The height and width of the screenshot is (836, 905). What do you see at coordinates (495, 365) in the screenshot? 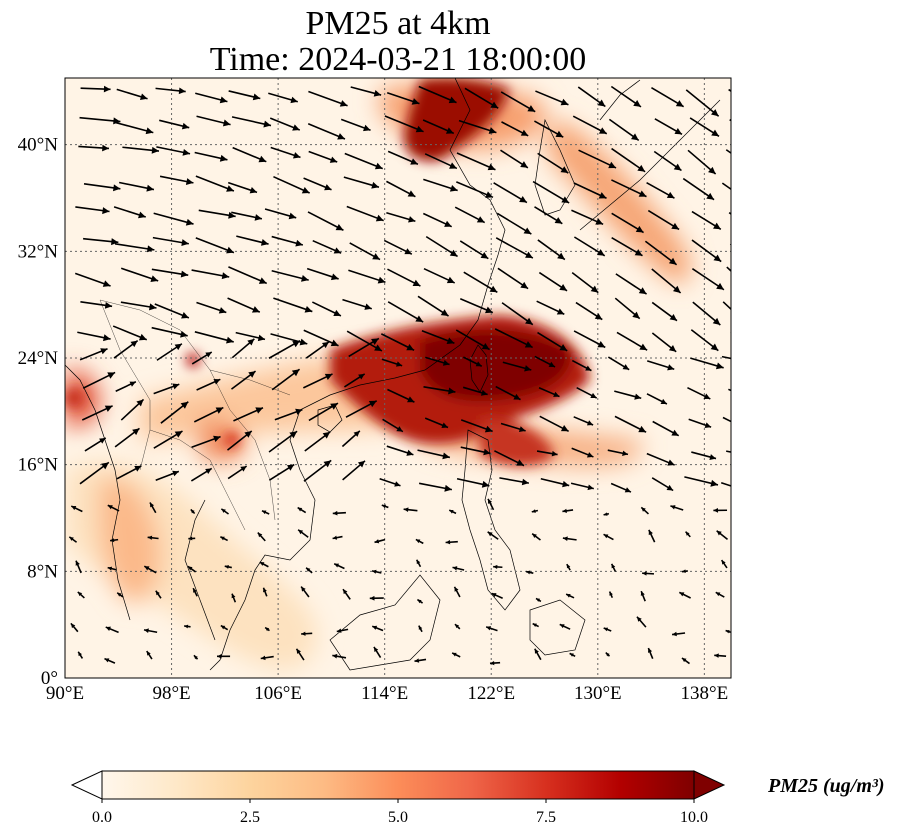
I see `pm25-core-taiwan-inner` at bounding box center [495, 365].